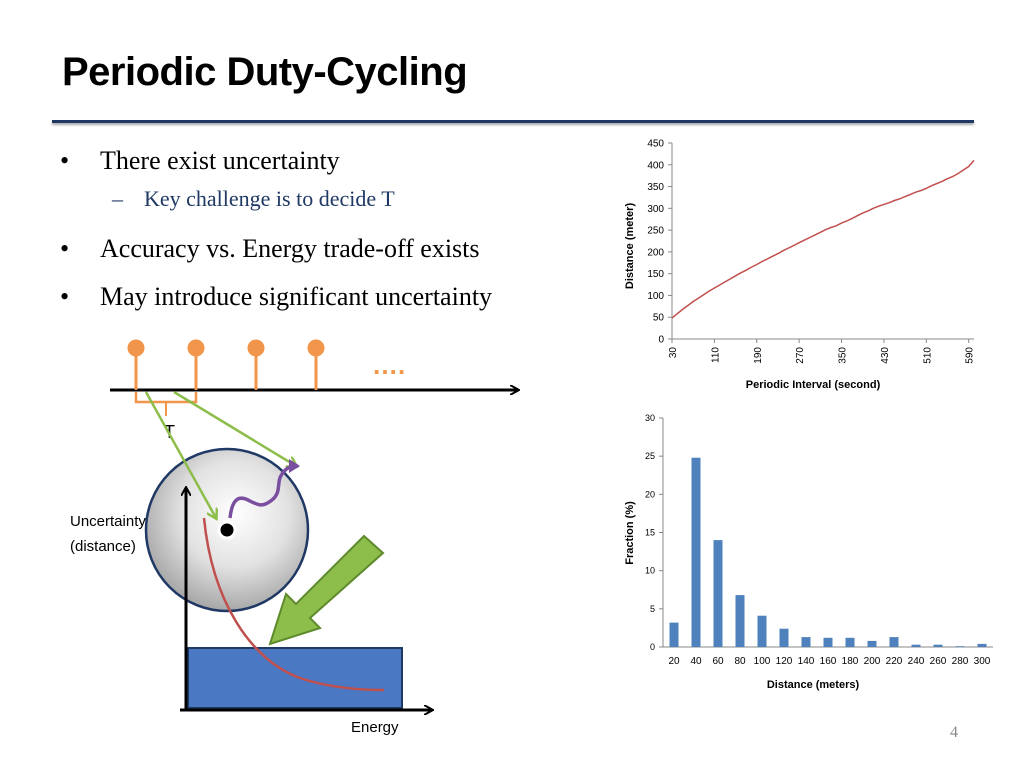 Image resolution: width=1024 pixels, height=768 pixels. I want to click on y-axis-label: Uncertainty, so click(108, 521).